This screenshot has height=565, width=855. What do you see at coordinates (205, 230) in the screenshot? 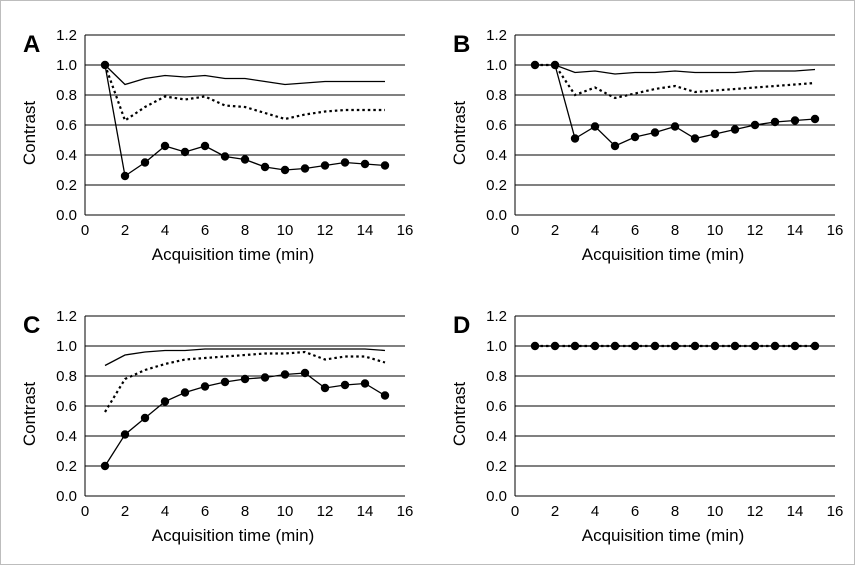
I see `panel-a-xtick-label: 6` at bounding box center [205, 230].